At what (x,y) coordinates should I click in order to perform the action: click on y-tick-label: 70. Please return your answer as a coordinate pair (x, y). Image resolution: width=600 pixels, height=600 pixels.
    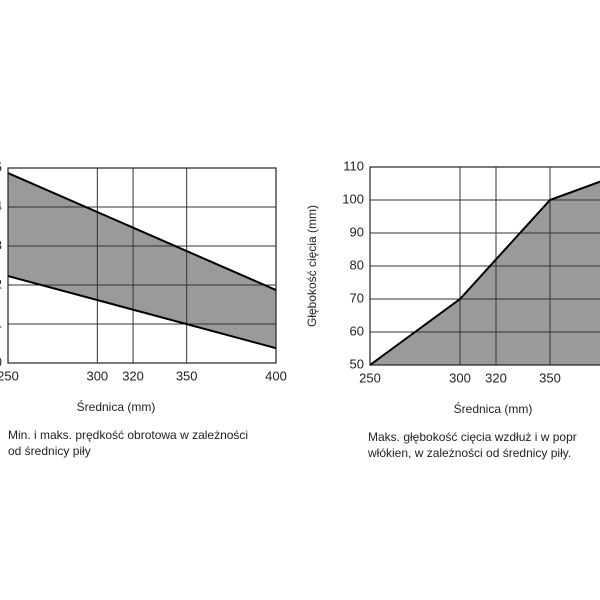
    Looking at the image, I should click on (357, 297).